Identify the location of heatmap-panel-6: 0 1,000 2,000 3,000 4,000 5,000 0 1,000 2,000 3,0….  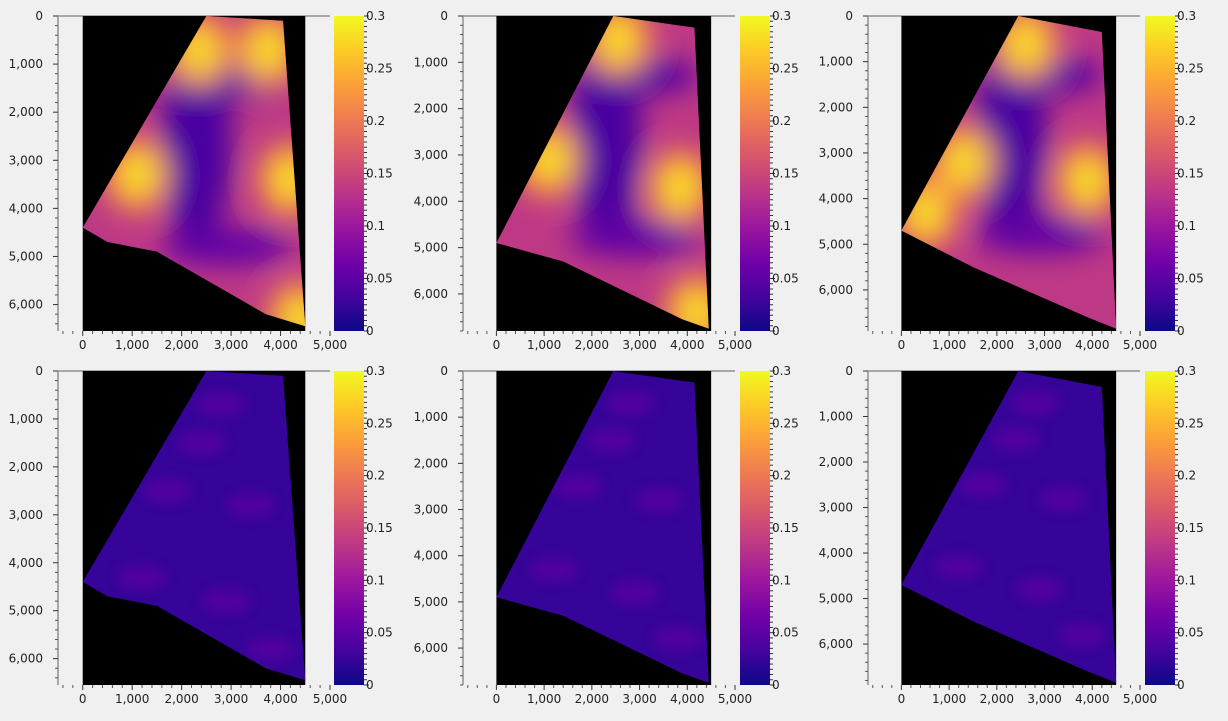
(1011, 535).